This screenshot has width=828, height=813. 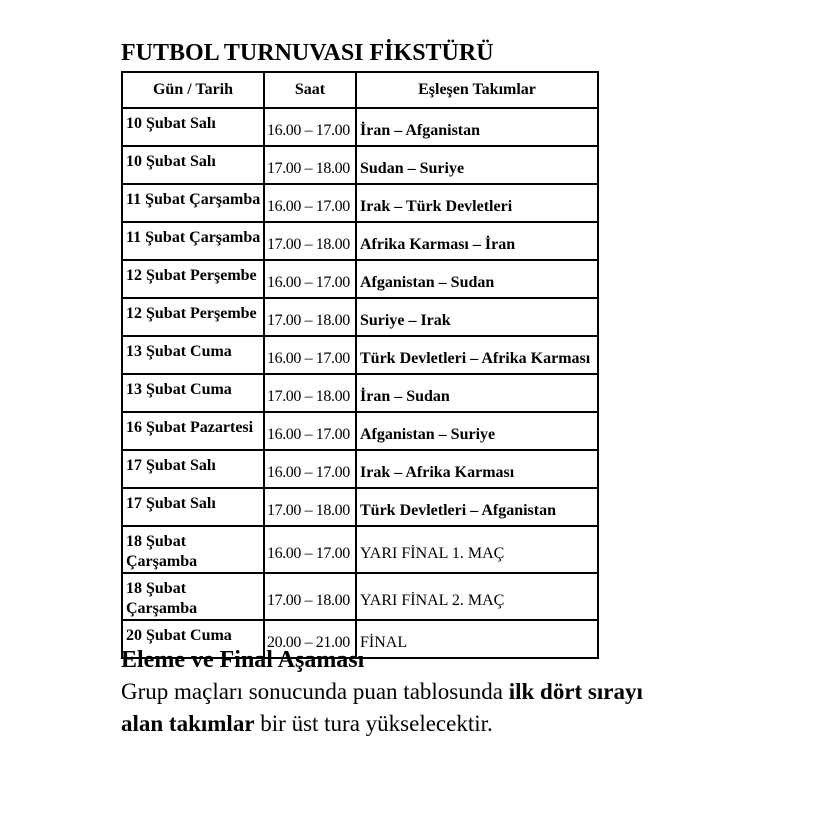 I want to click on fixture-table-header: Gün / Tarih Saat Eşleşen Takımlar, so click(x=360, y=90).